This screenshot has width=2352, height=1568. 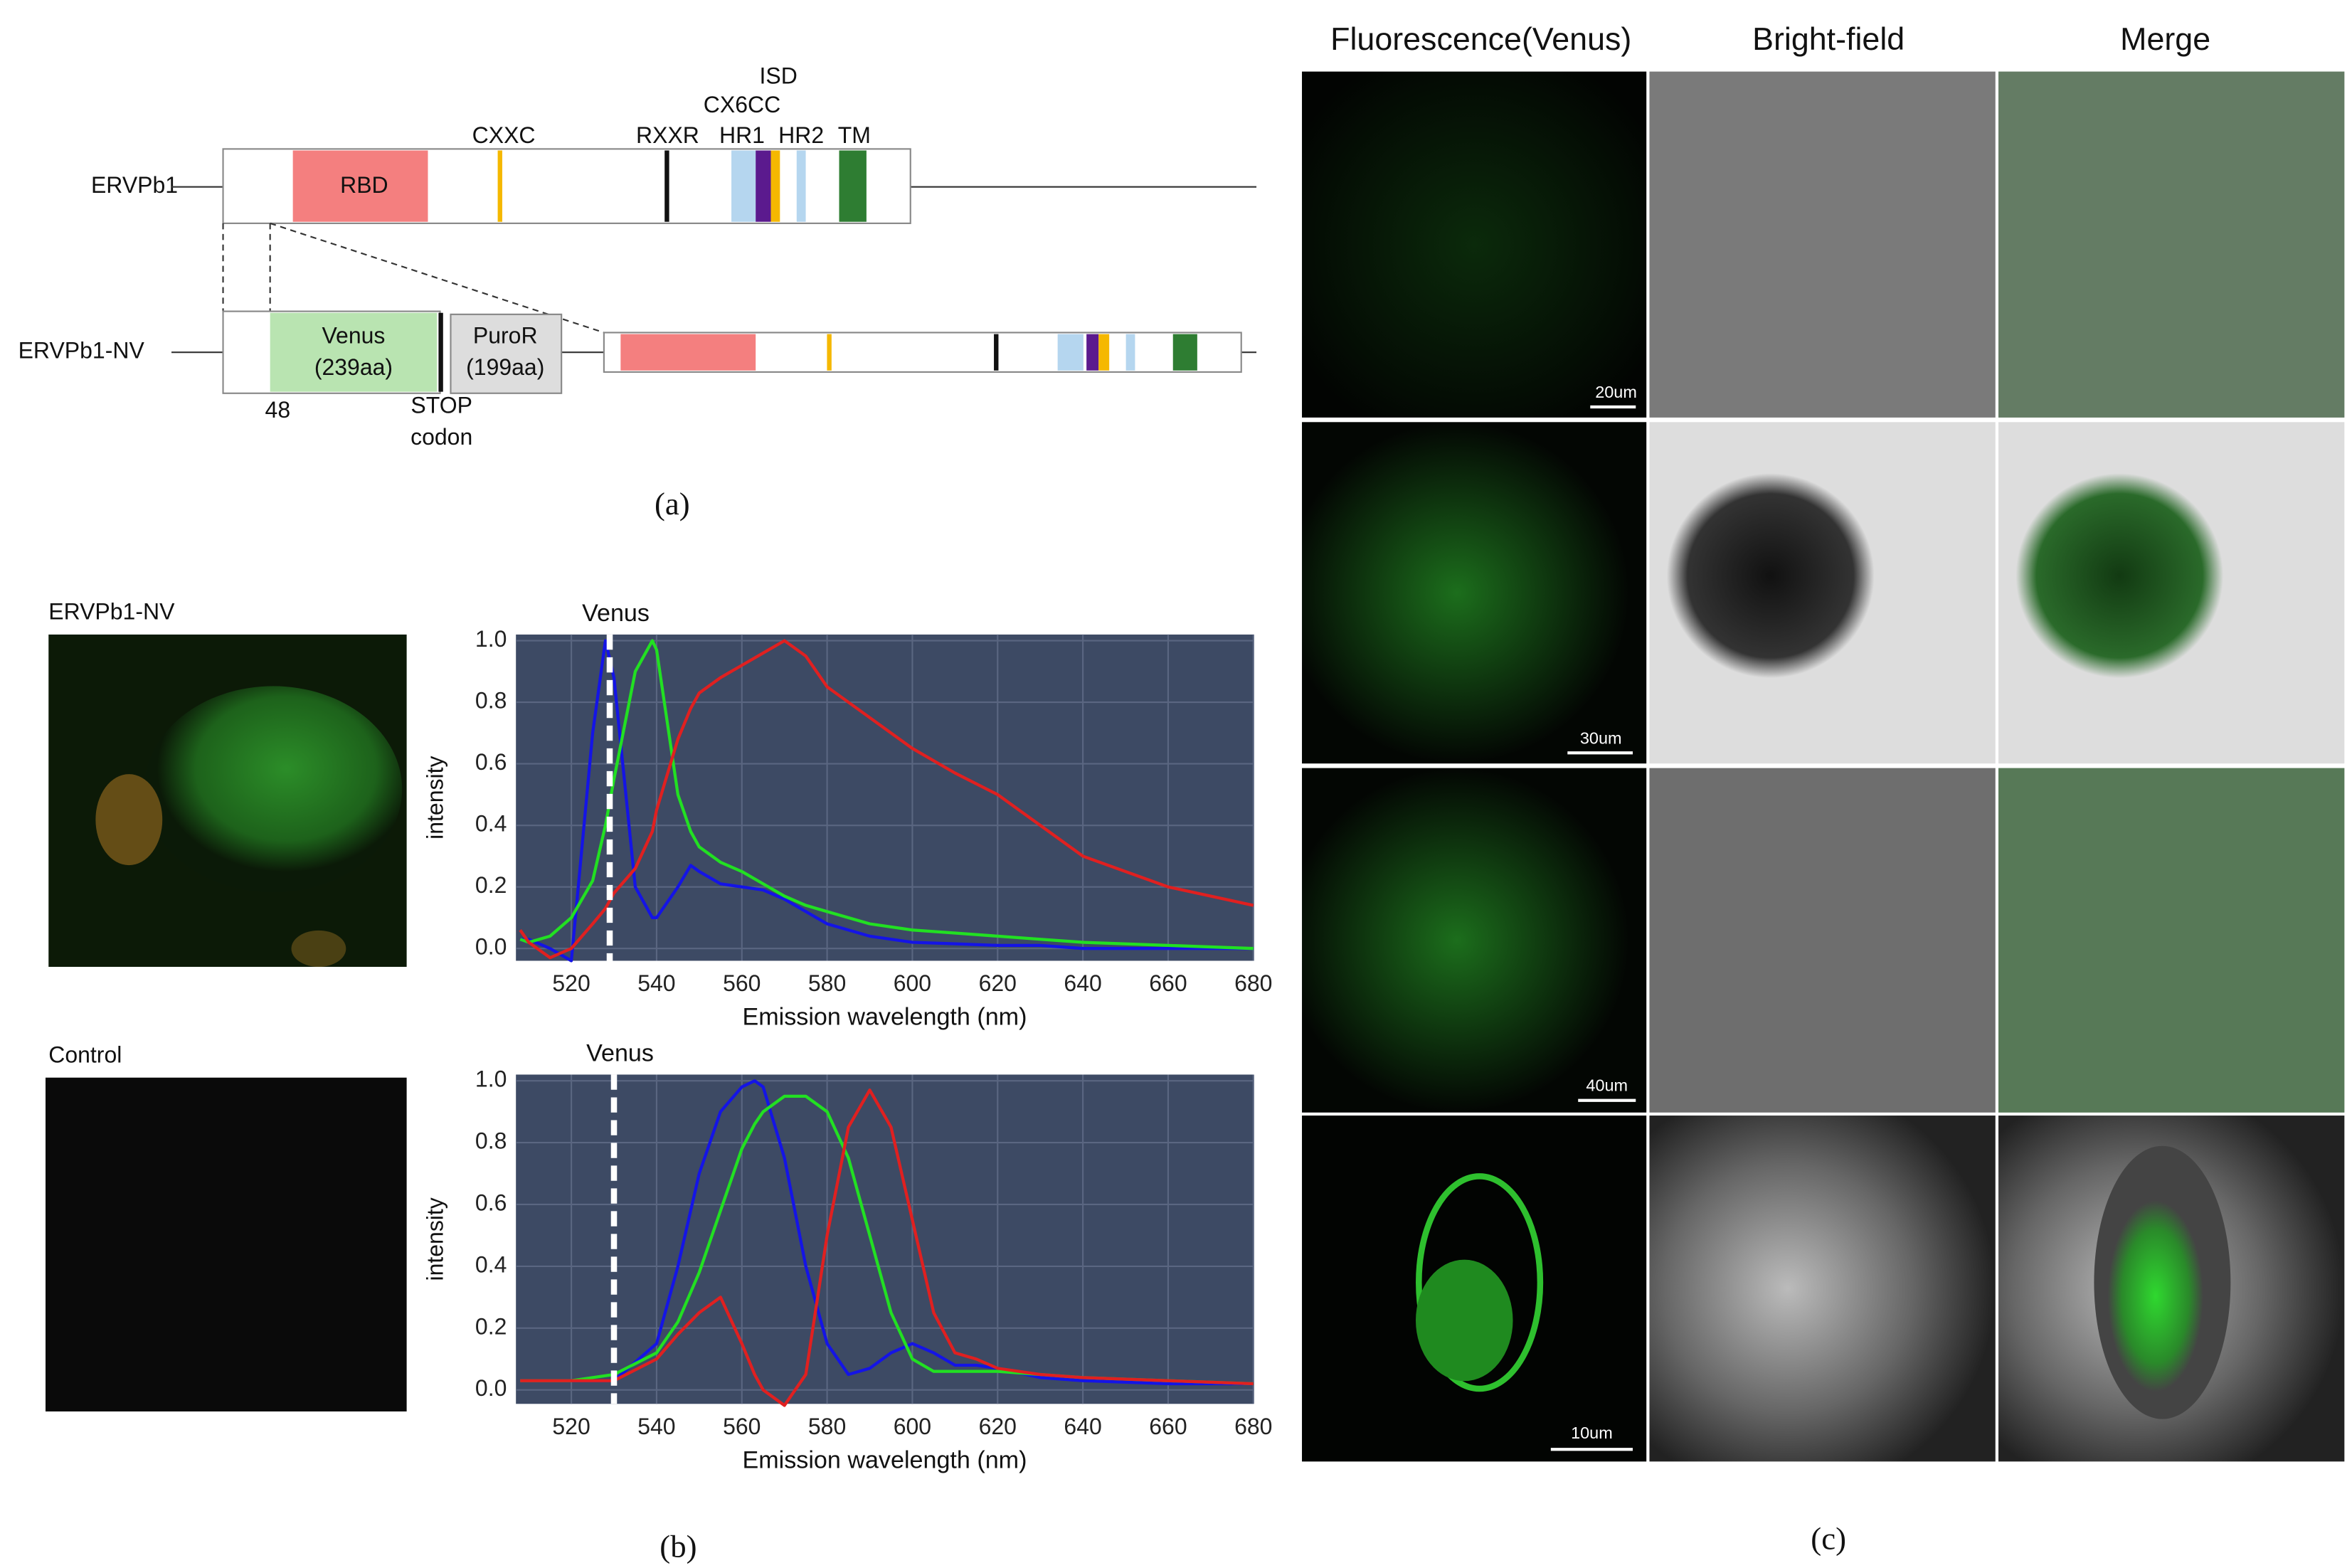 I want to click on domain-label: RXXR, so click(x=667, y=135).